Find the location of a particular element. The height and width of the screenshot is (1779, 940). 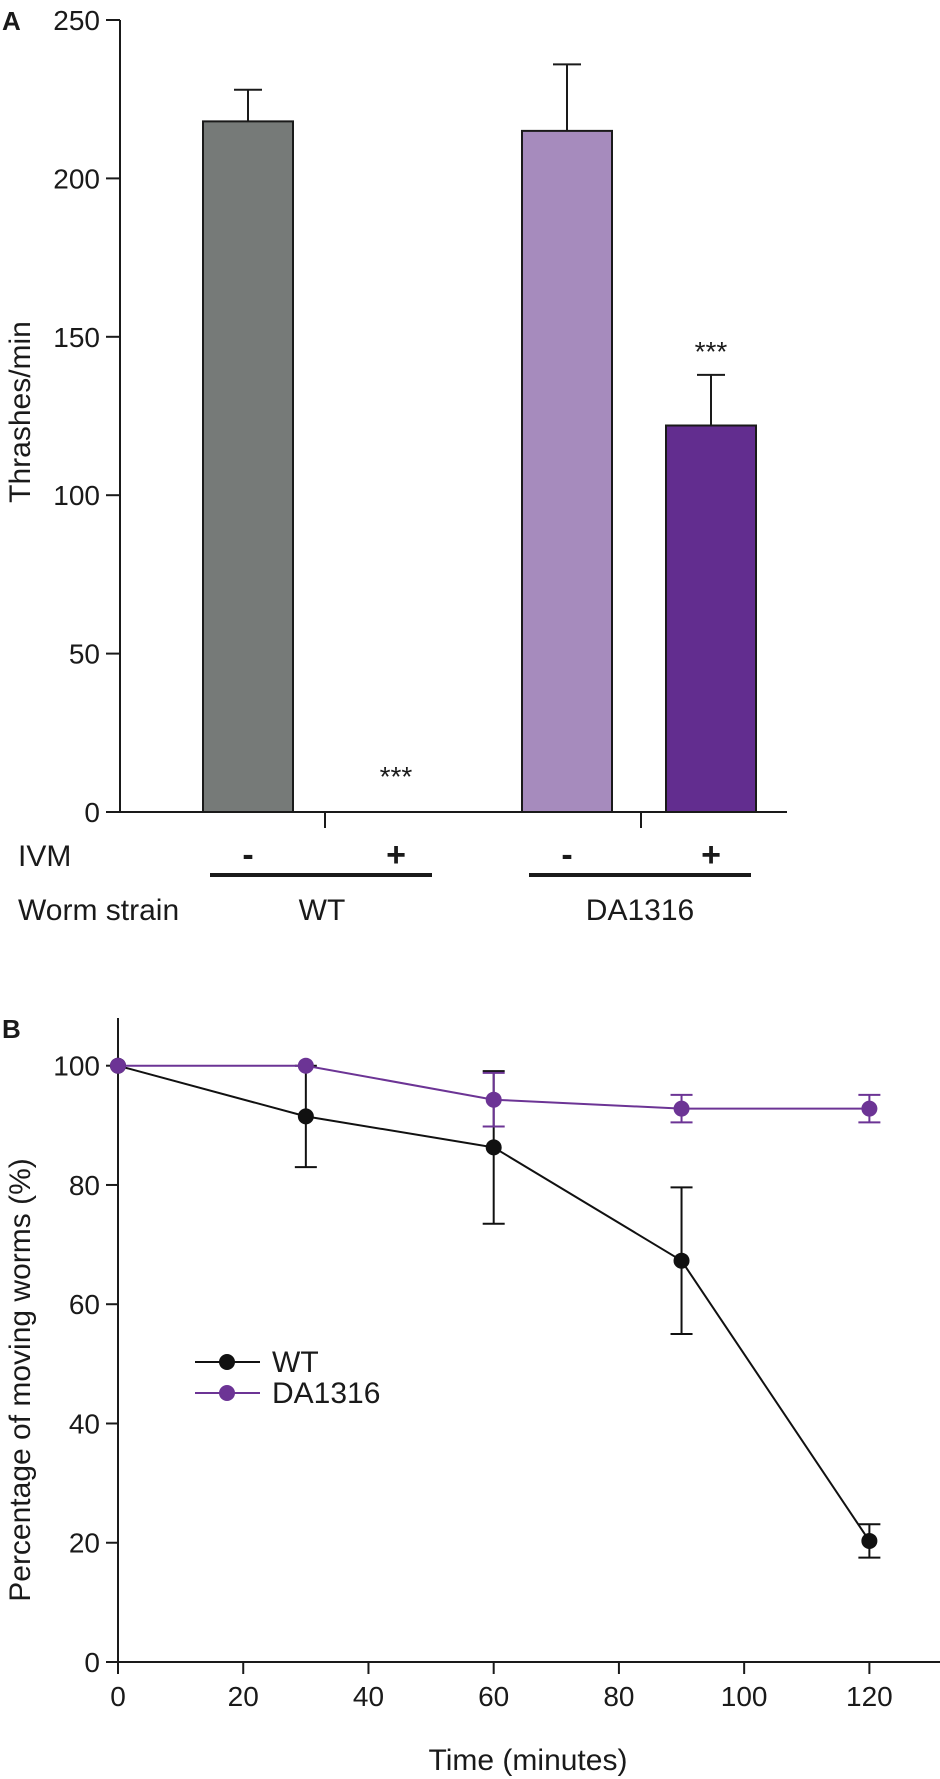

panel-a-y-tick-label: 50 is located at coordinates (84, 654).